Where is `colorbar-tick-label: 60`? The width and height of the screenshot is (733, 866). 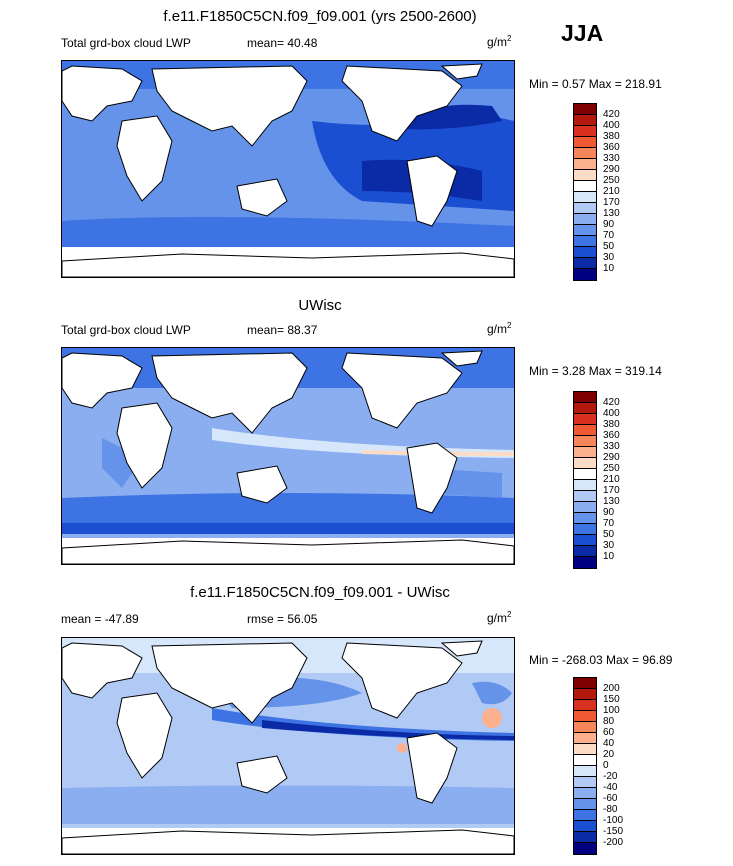
colorbar-tick-label: 60 is located at coordinates (609, 732).